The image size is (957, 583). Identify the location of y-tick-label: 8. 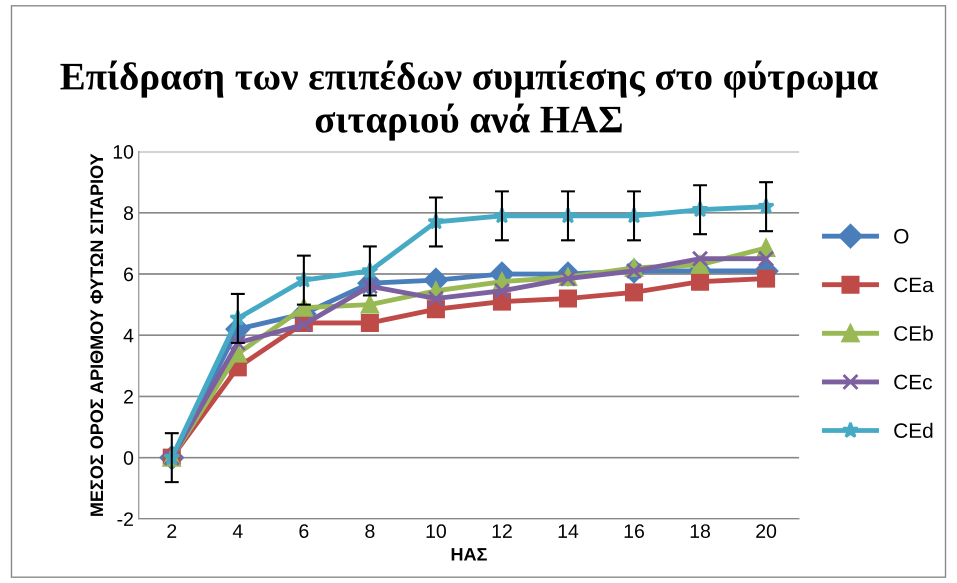
(129, 213).